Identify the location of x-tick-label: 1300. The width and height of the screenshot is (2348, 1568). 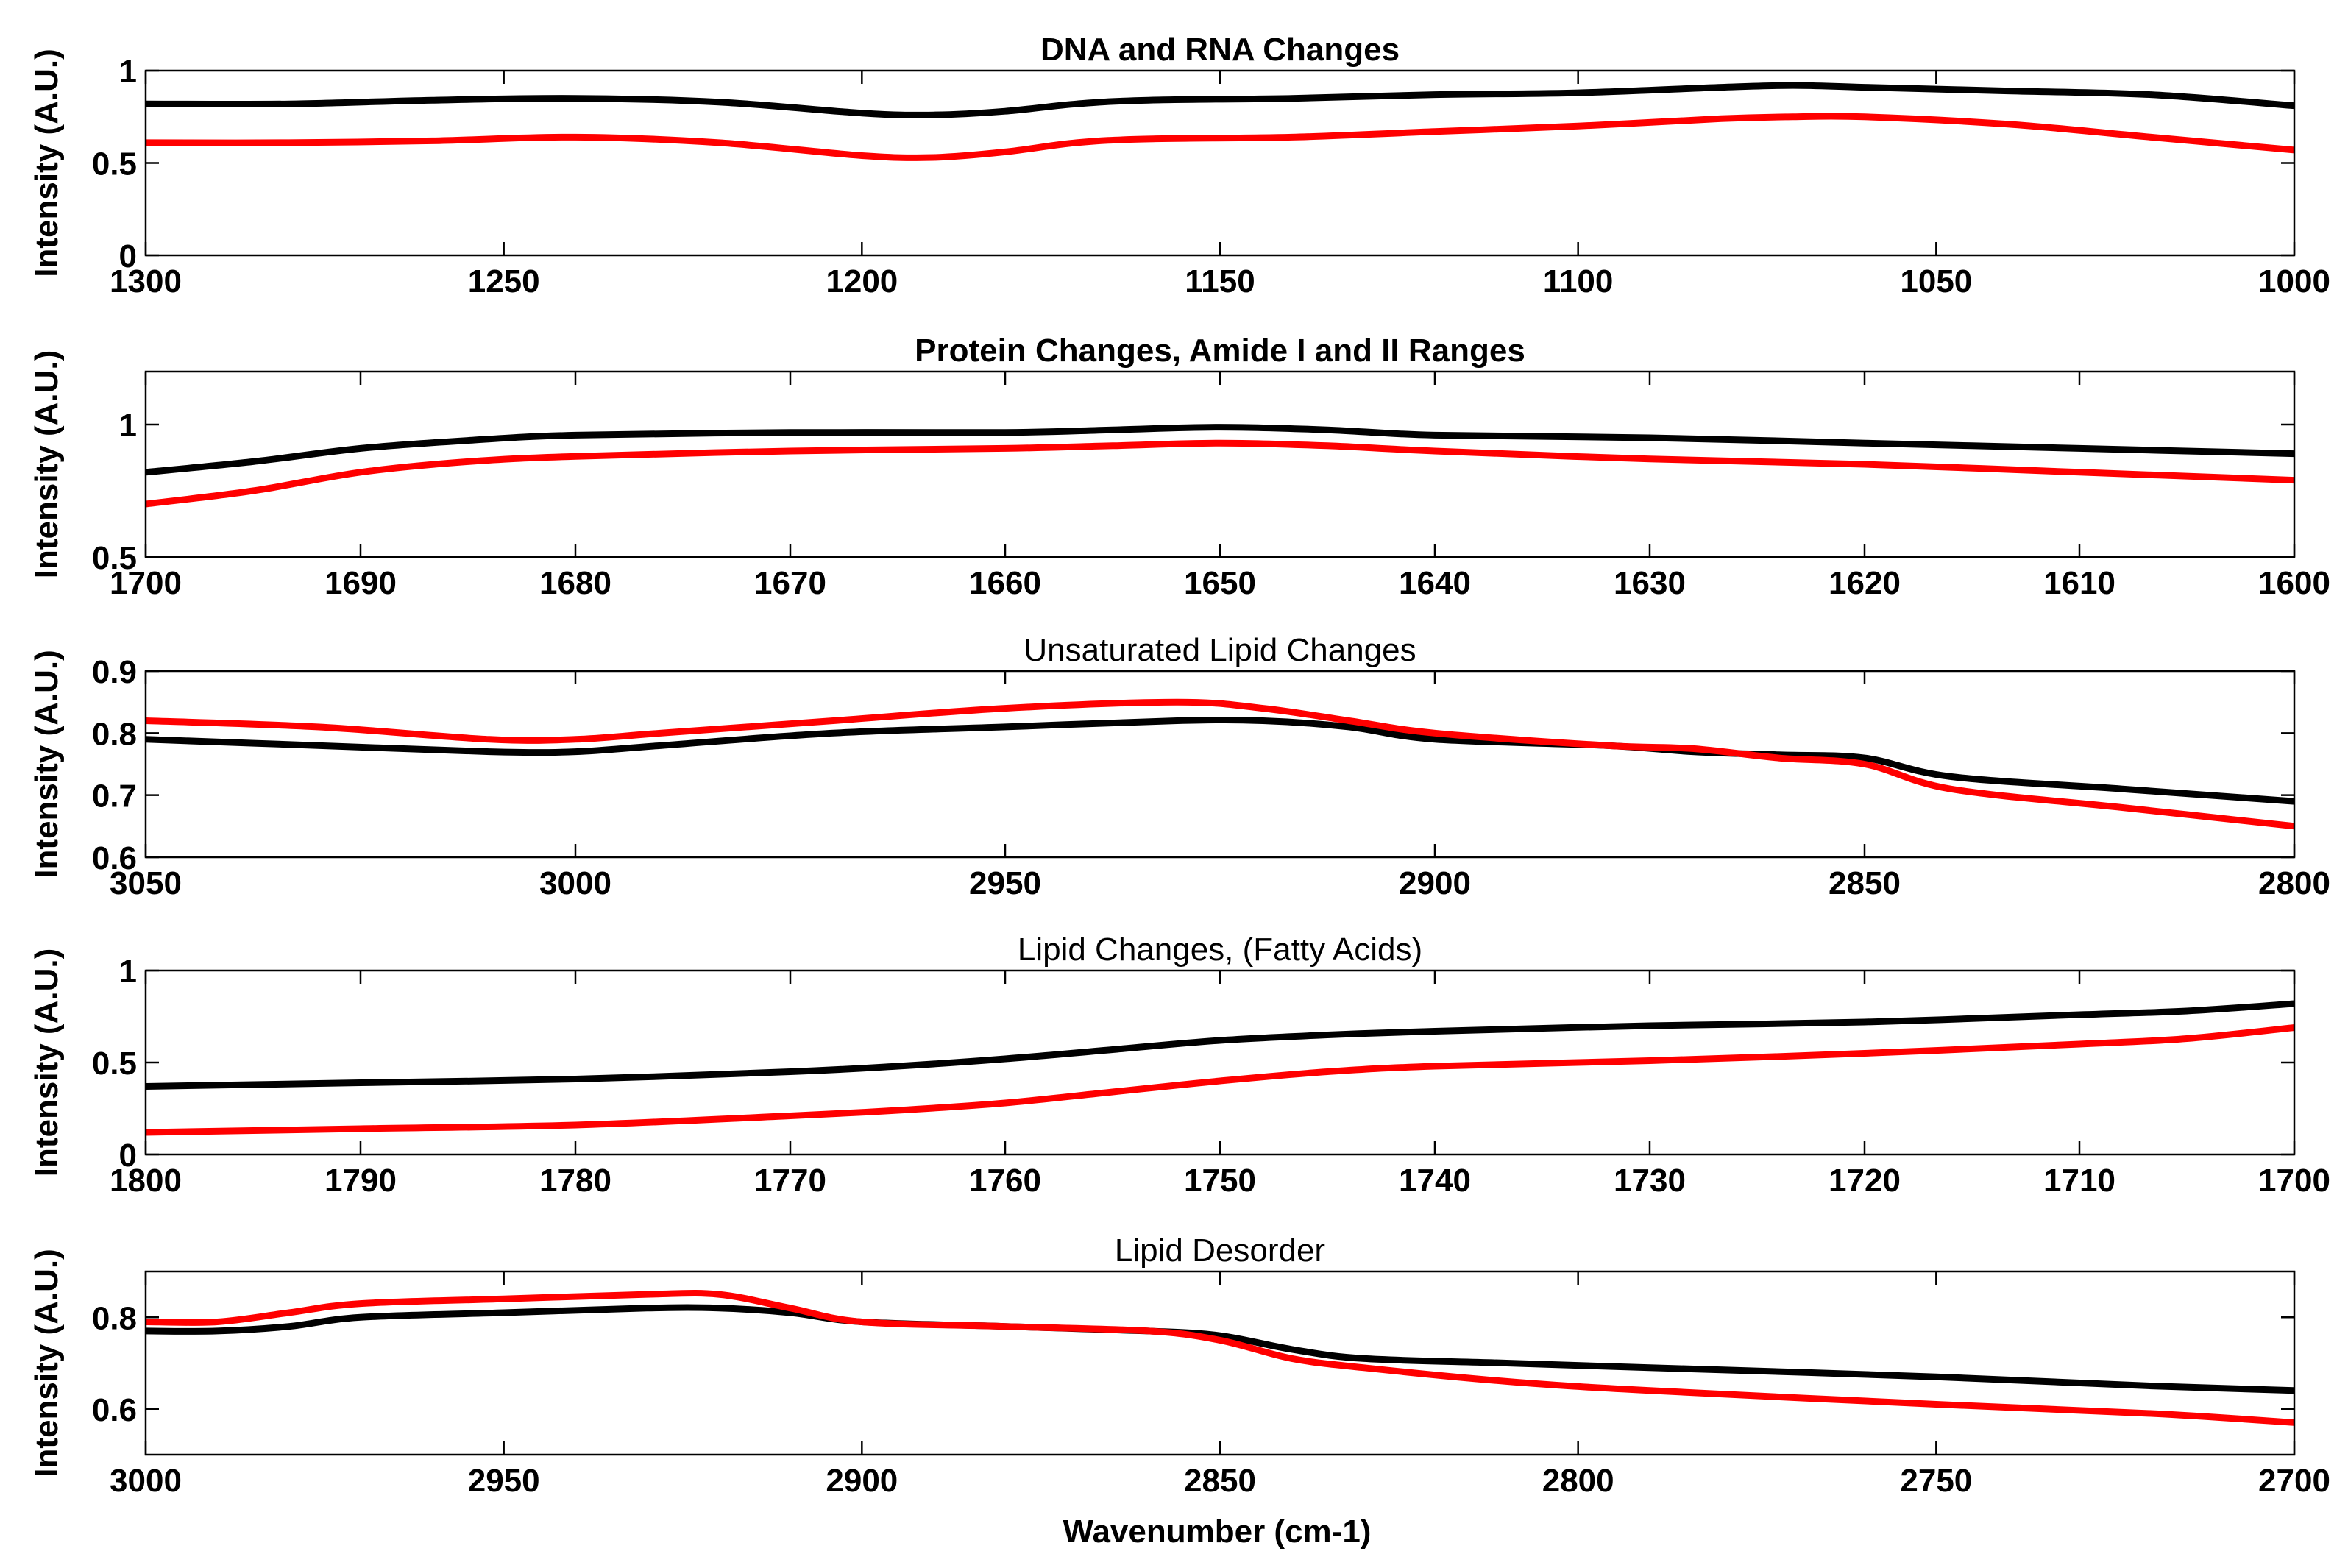
(146, 281).